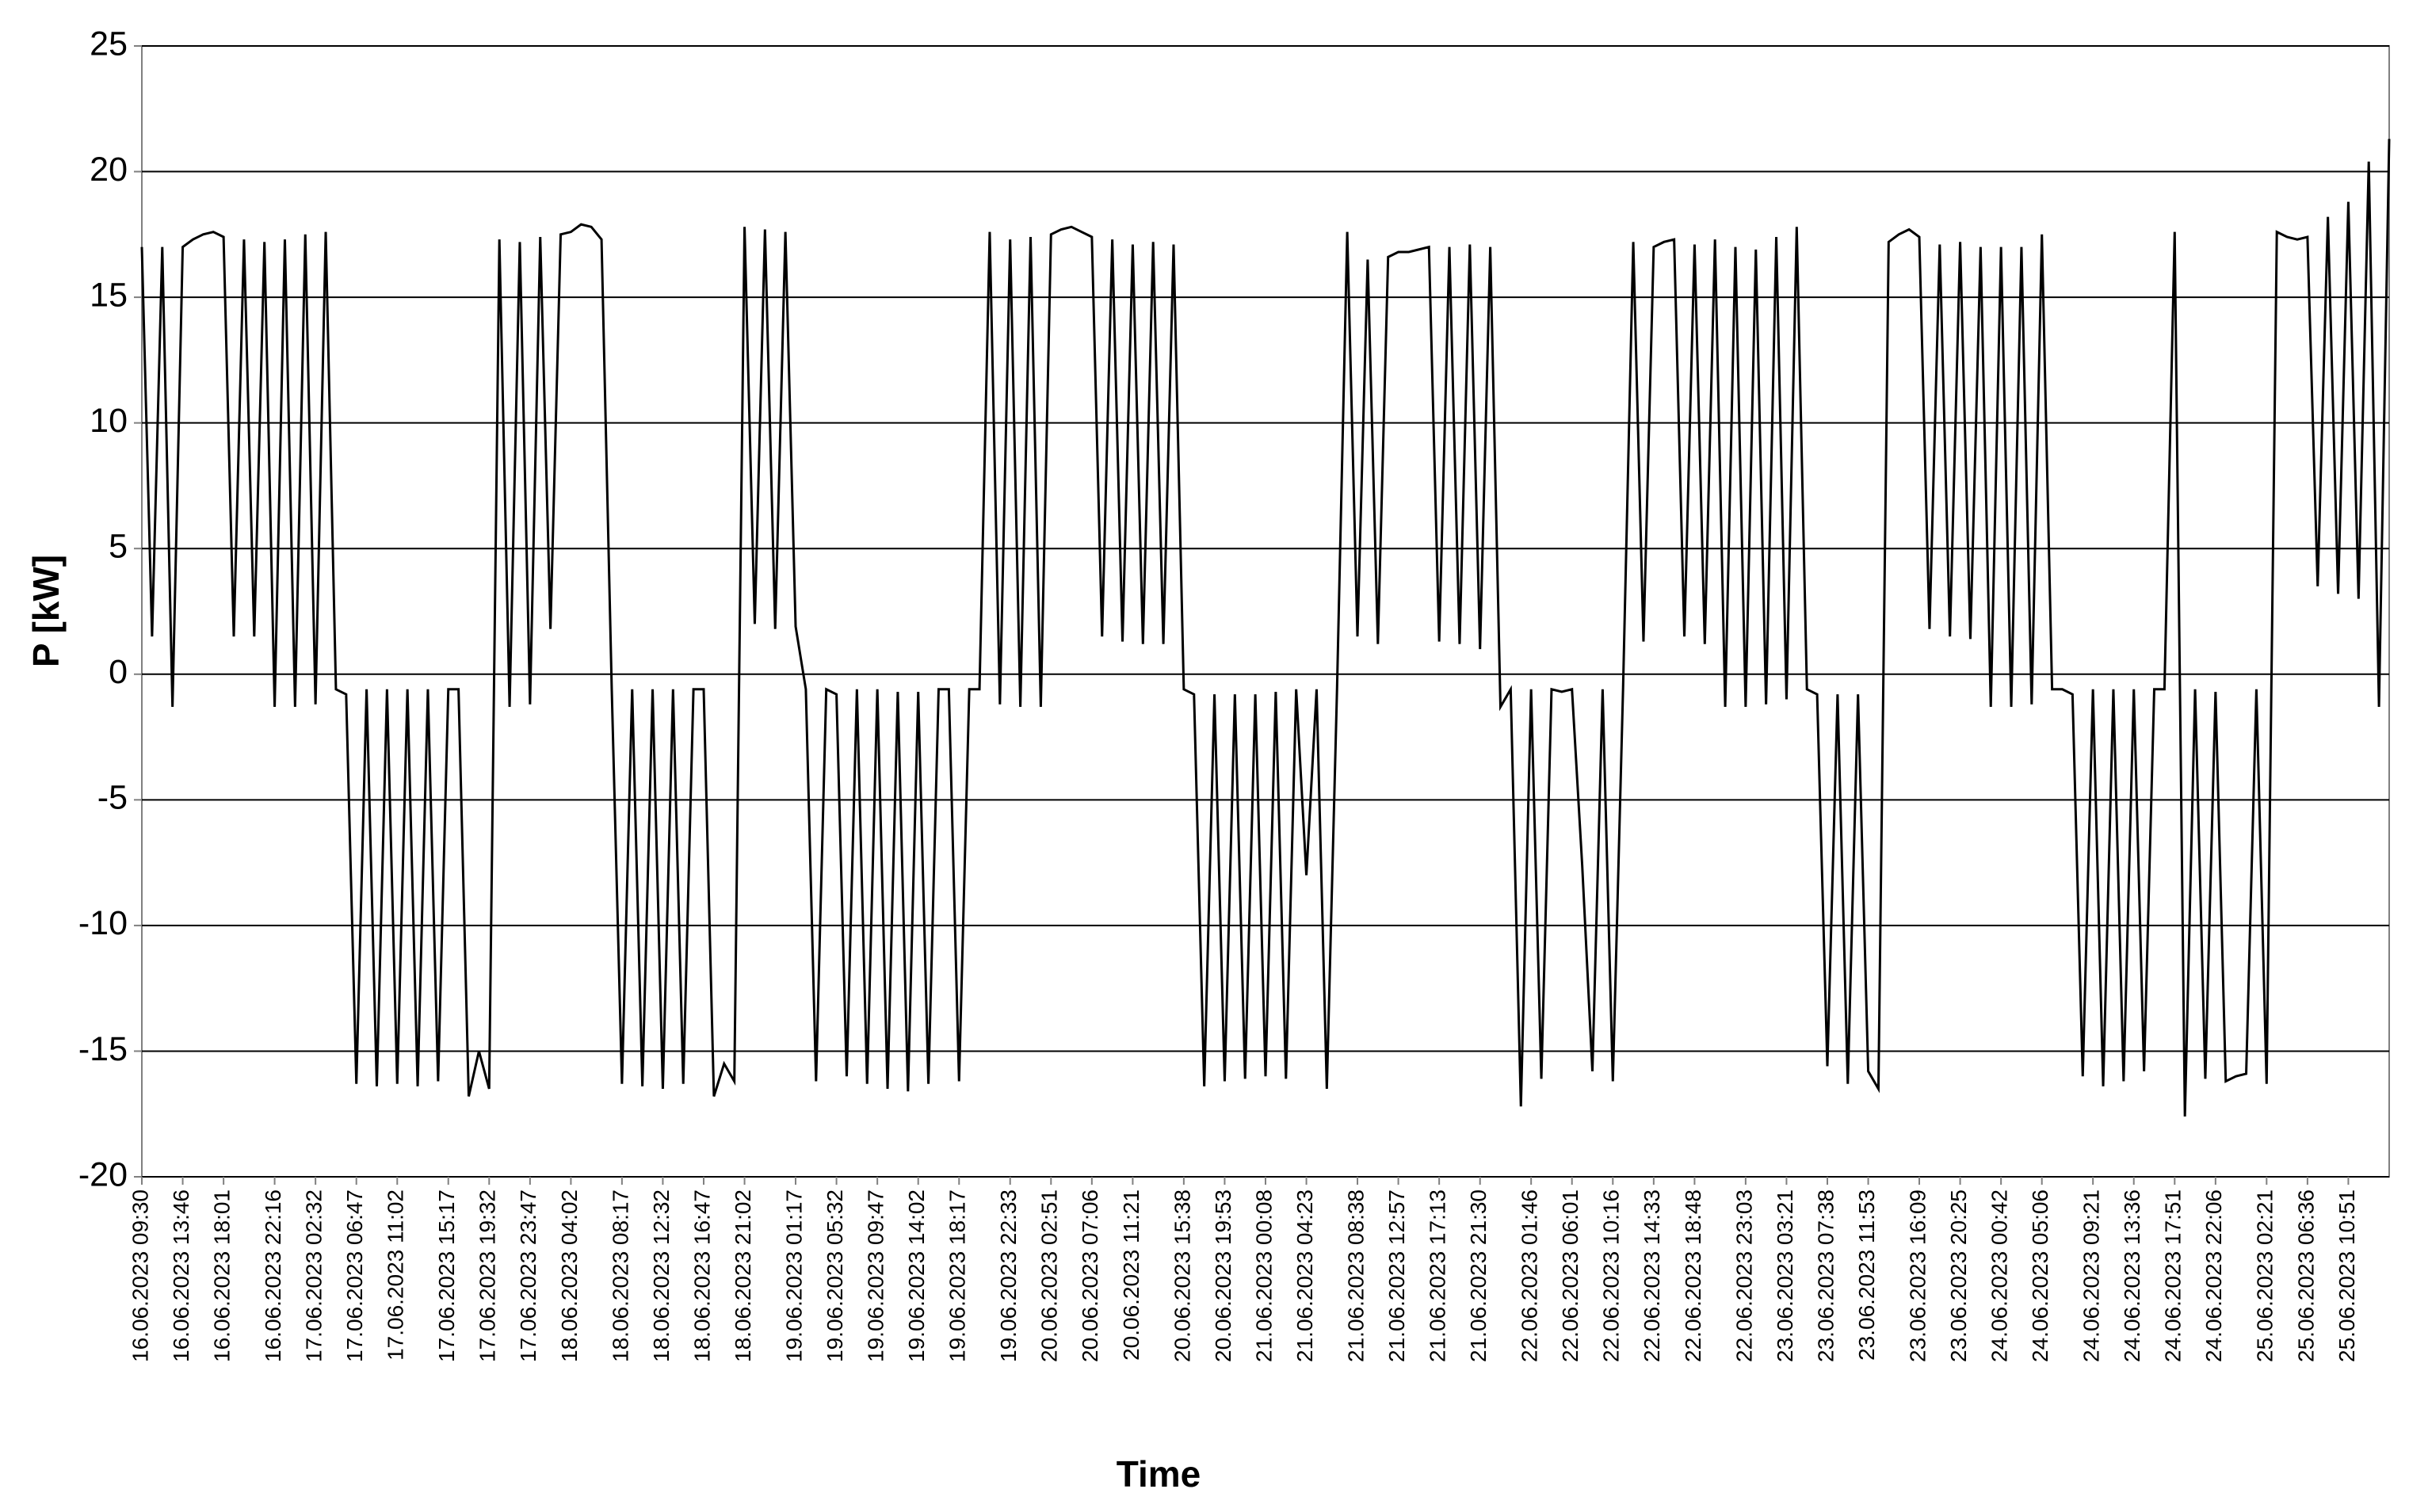  I want to click on x-tick-label: 23.06.2023 16:09, so click(1918, 1275).